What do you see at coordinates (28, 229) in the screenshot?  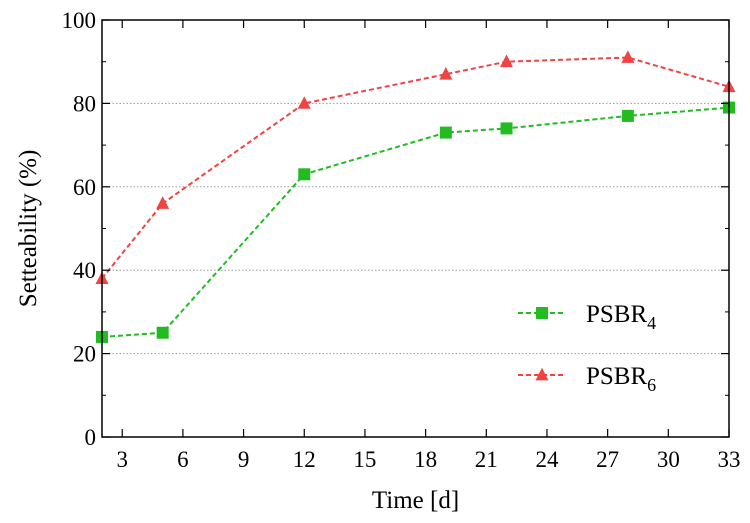 I see `y-axis-title: Setteability (%)` at bounding box center [28, 229].